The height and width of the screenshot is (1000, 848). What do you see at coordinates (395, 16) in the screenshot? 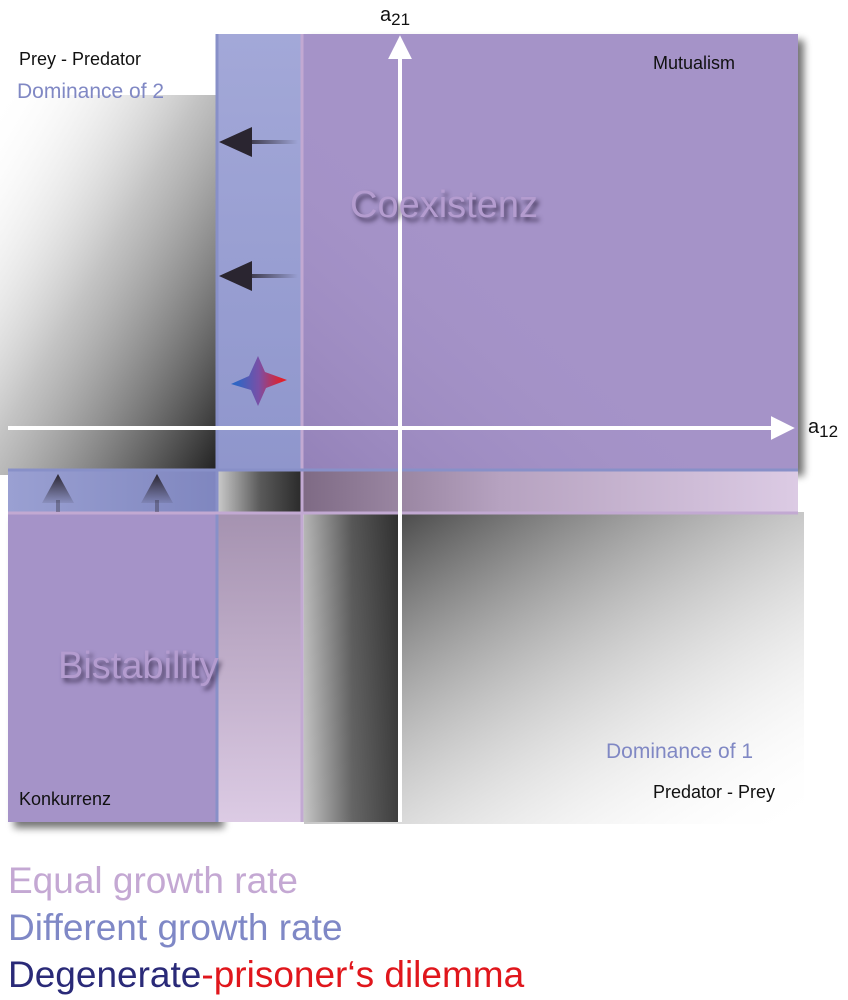
I see `y-axis-label: a21` at bounding box center [395, 16].